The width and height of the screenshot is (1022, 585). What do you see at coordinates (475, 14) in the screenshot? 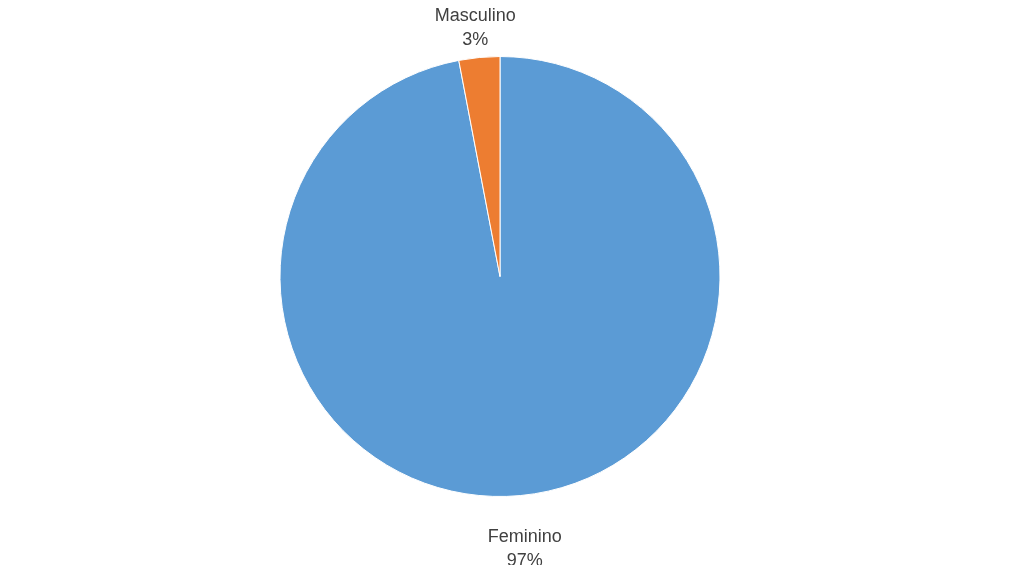
I see `slice-label: Masculino` at bounding box center [475, 14].